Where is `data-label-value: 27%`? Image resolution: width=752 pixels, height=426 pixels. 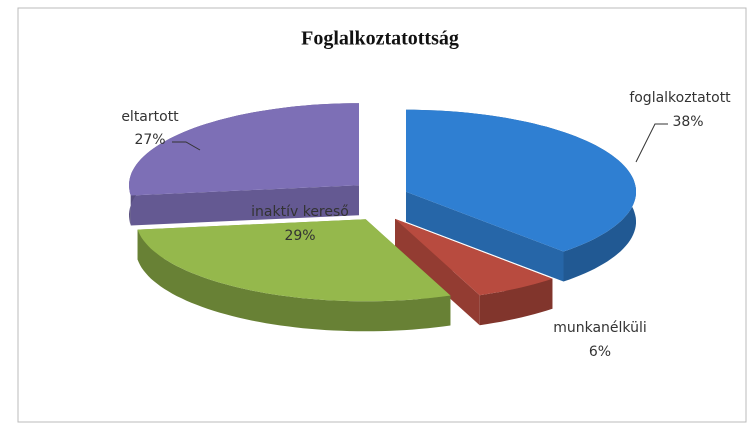
data-label-value: 27% is located at coordinates (149, 140).